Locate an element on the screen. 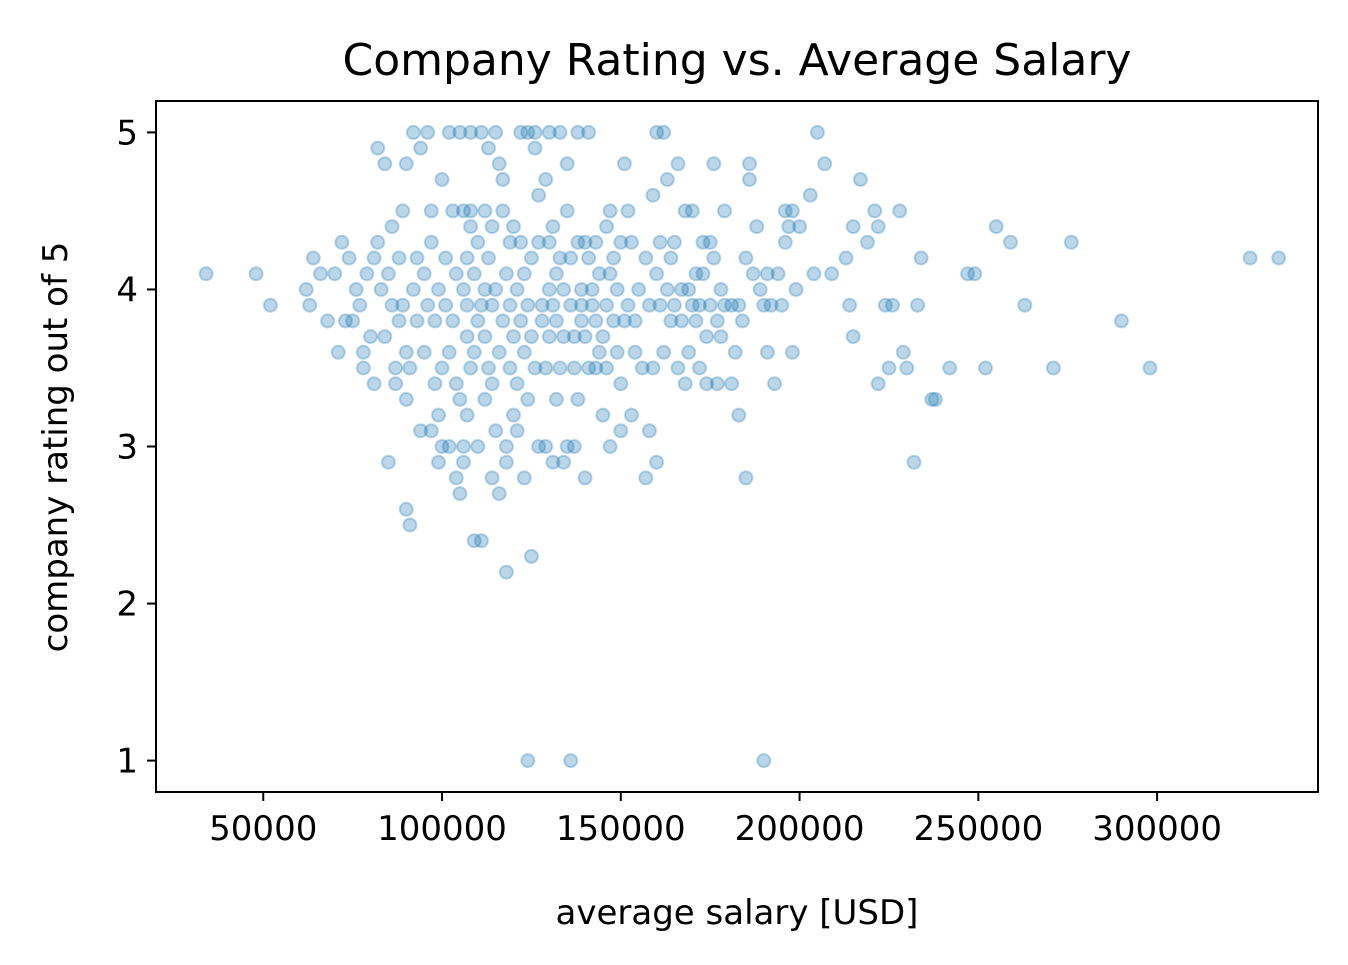 This screenshot has height=965, width=1348. x-axis-ticks: 50000 100000 150000 200000 250000 300000 is located at coordinates (715, 820).